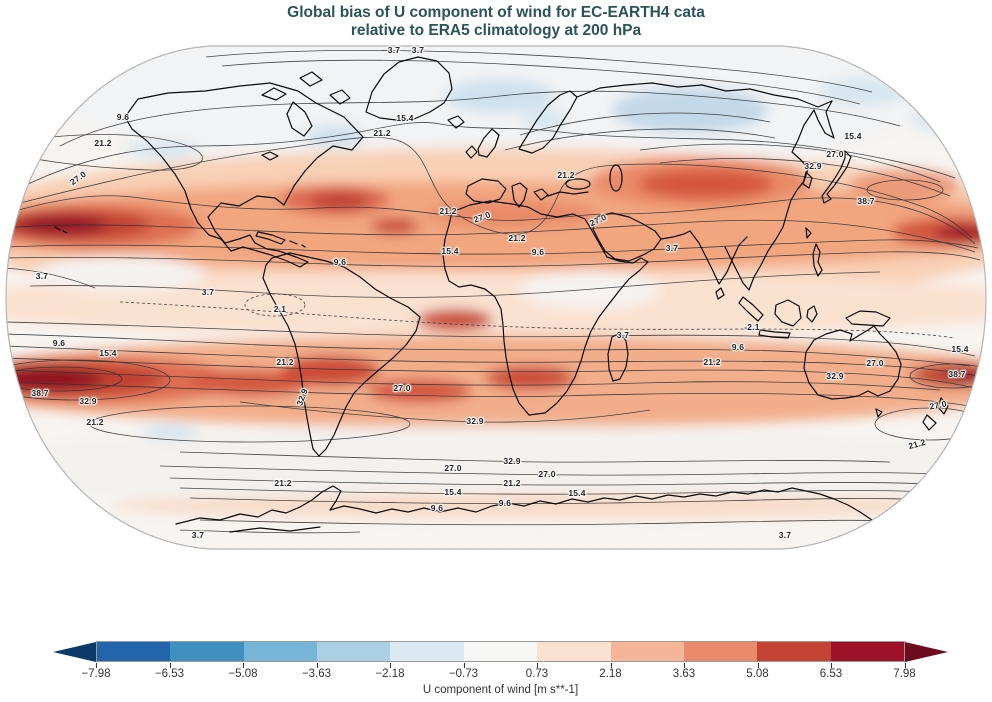 The image size is (992, 702). I want to click on colorbar-tick-label: 5.08, so click(757, 674).